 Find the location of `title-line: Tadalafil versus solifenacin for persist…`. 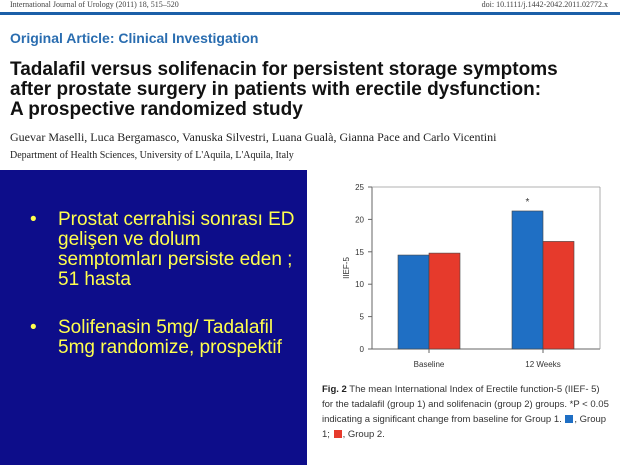

title-line: Tadalafil versus solifenacin for persist… is located at coordinates (284, 69).